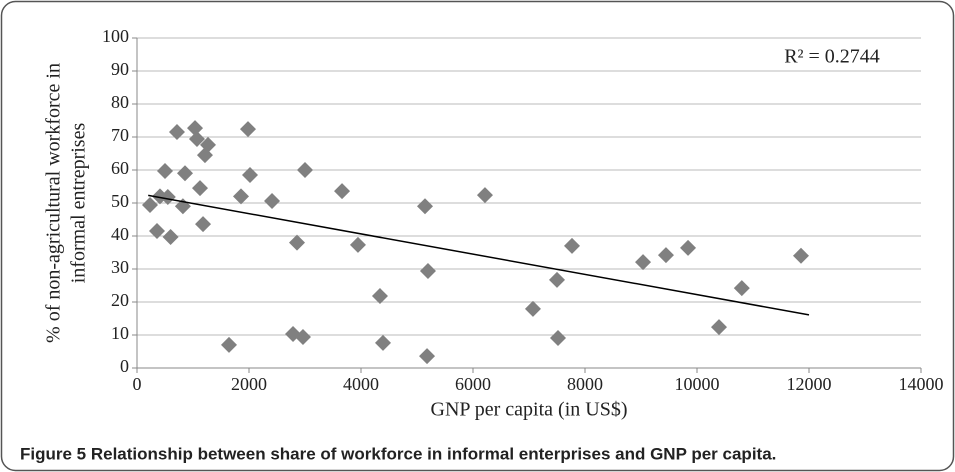  What do you see at coordinates (921, 384) in the screenshot?
I see `x-tick-label: 14000` at bounding box center [921, 384].